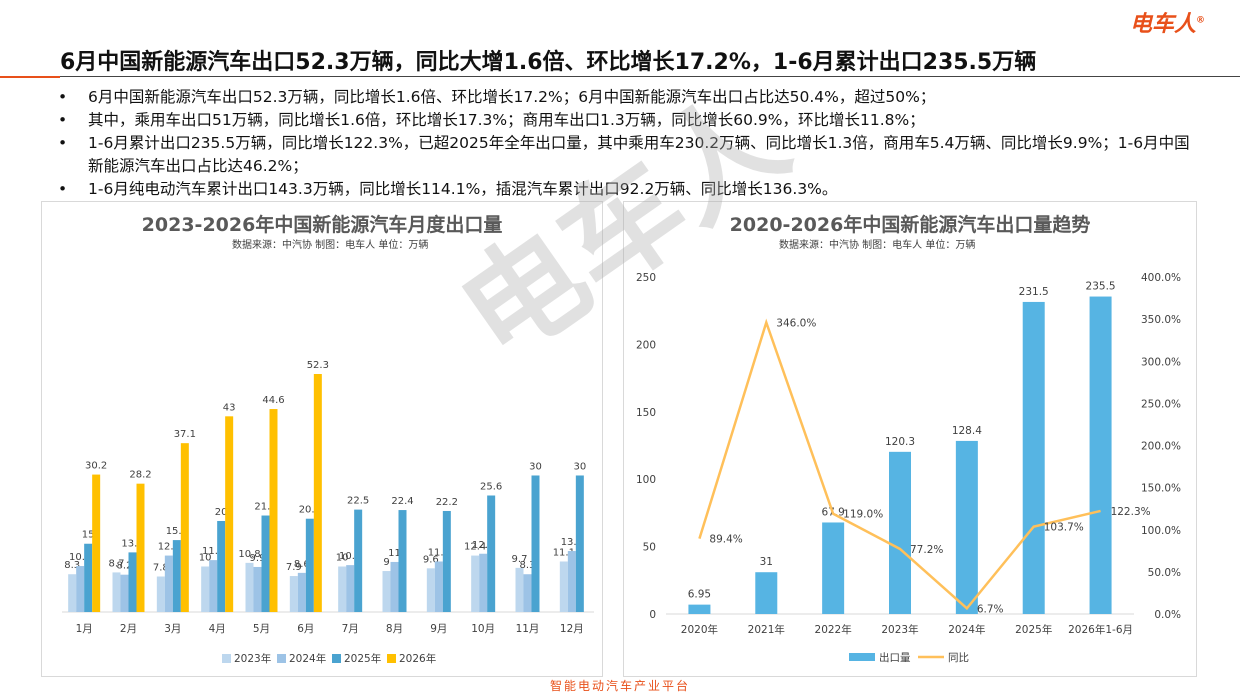 The height and width of the screenshot is (697, 1240). I want to click on footer-slogan: 智能电动汽车产业平台, so click(619, 686).